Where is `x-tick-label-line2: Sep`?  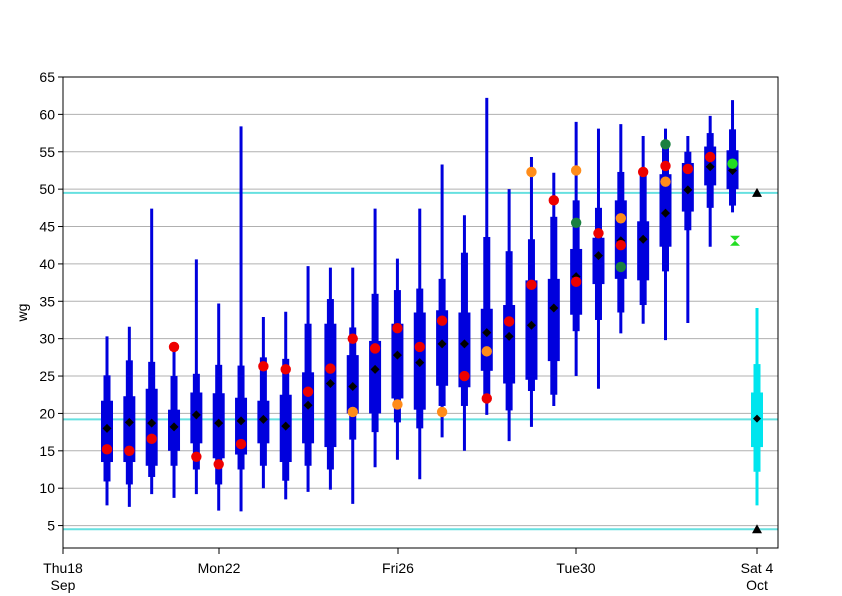
x-tick-label-line2: Sep is located at coordinates (63, 585).